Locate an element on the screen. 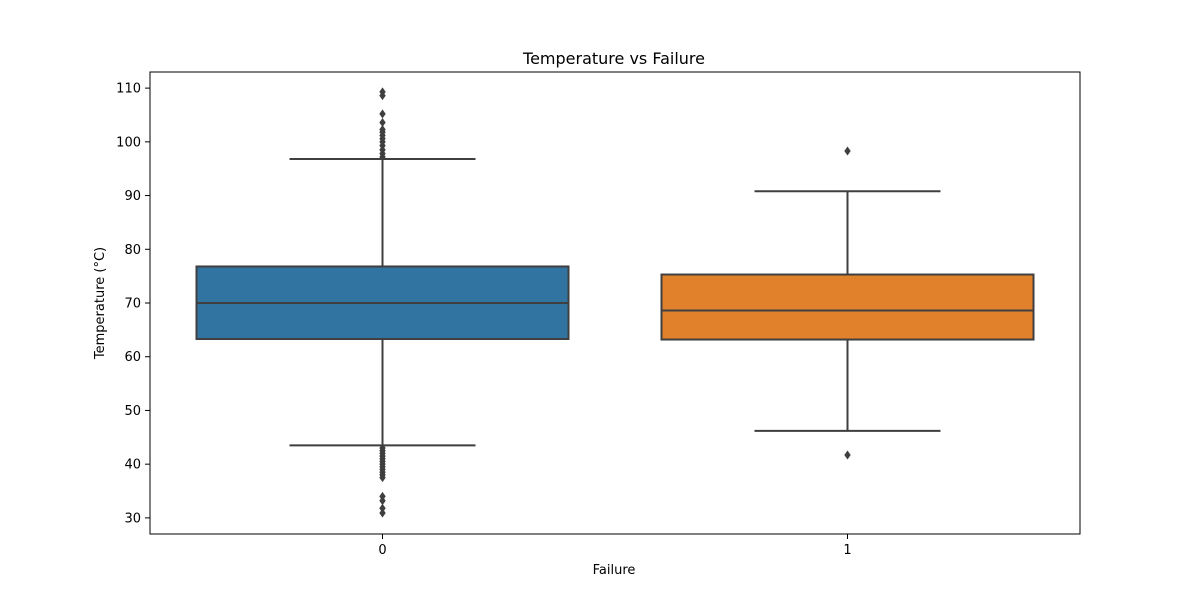 Image resolution: width=1200 pixels, height=600 pixels. y-tick-label: 100 is located at coordinates (128, 142).